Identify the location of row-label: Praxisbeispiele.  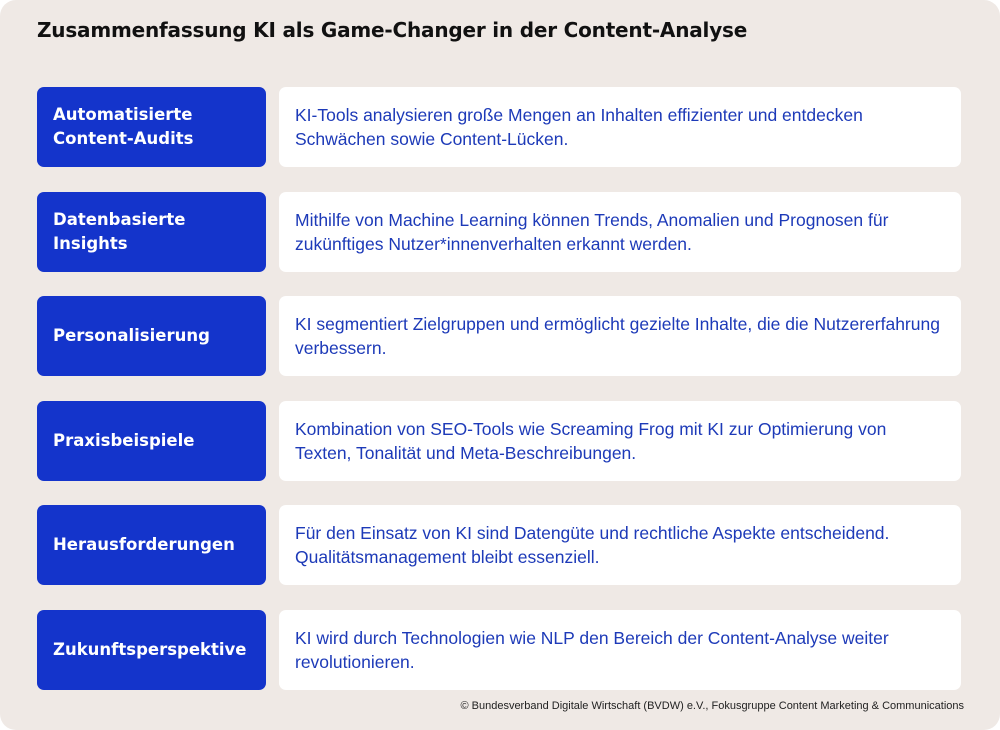
(124, 440).